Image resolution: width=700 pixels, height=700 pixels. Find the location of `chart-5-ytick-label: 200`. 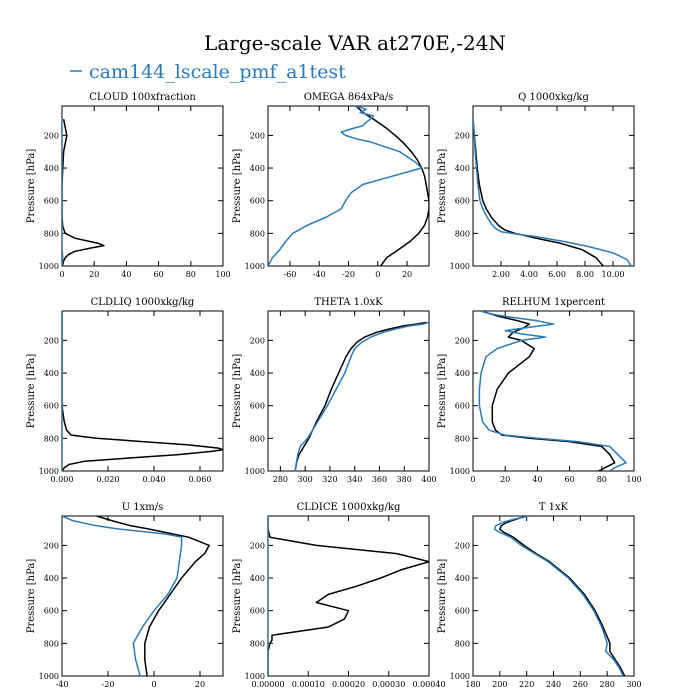

chart-5-ytick-label: 200 is located at coordinates (257, 340).